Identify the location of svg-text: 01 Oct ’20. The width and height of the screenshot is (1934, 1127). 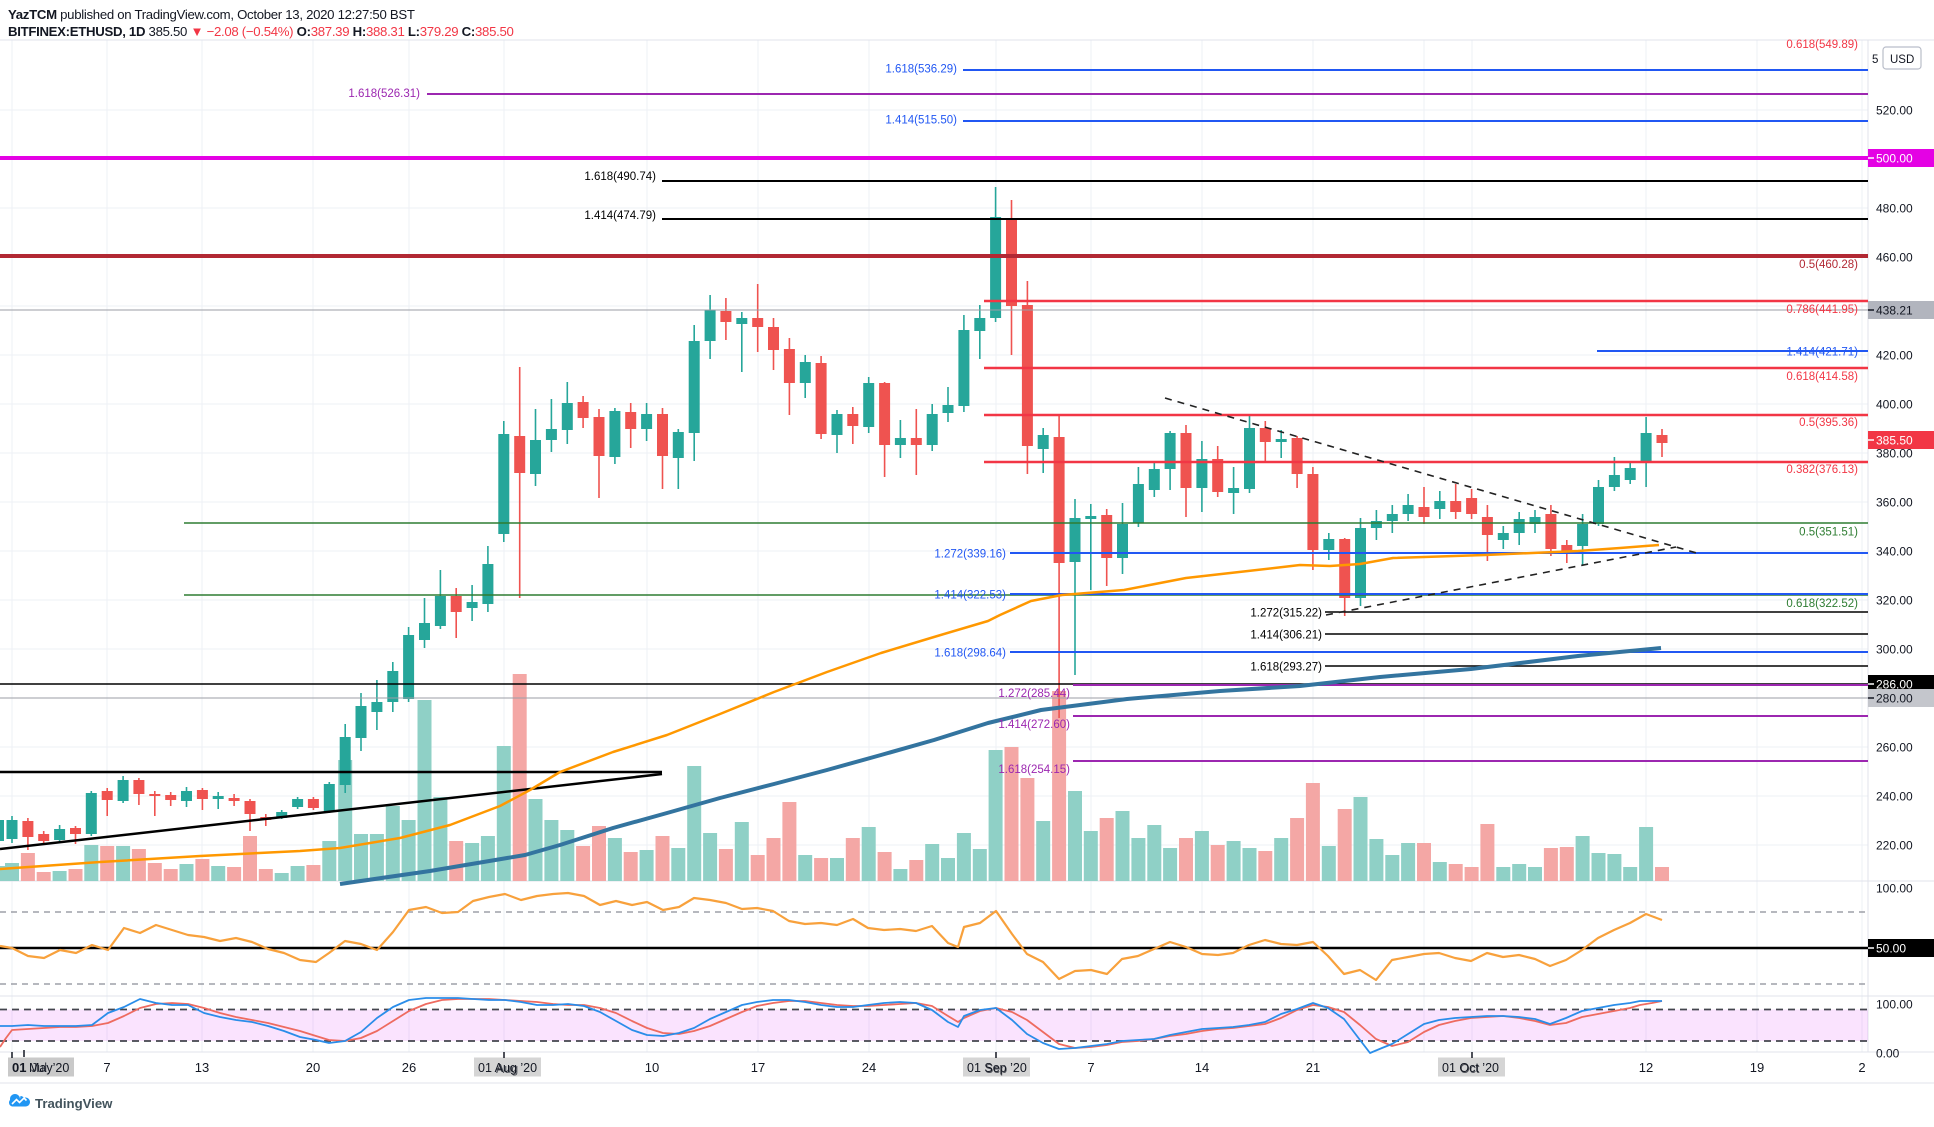
(1470, 1068).